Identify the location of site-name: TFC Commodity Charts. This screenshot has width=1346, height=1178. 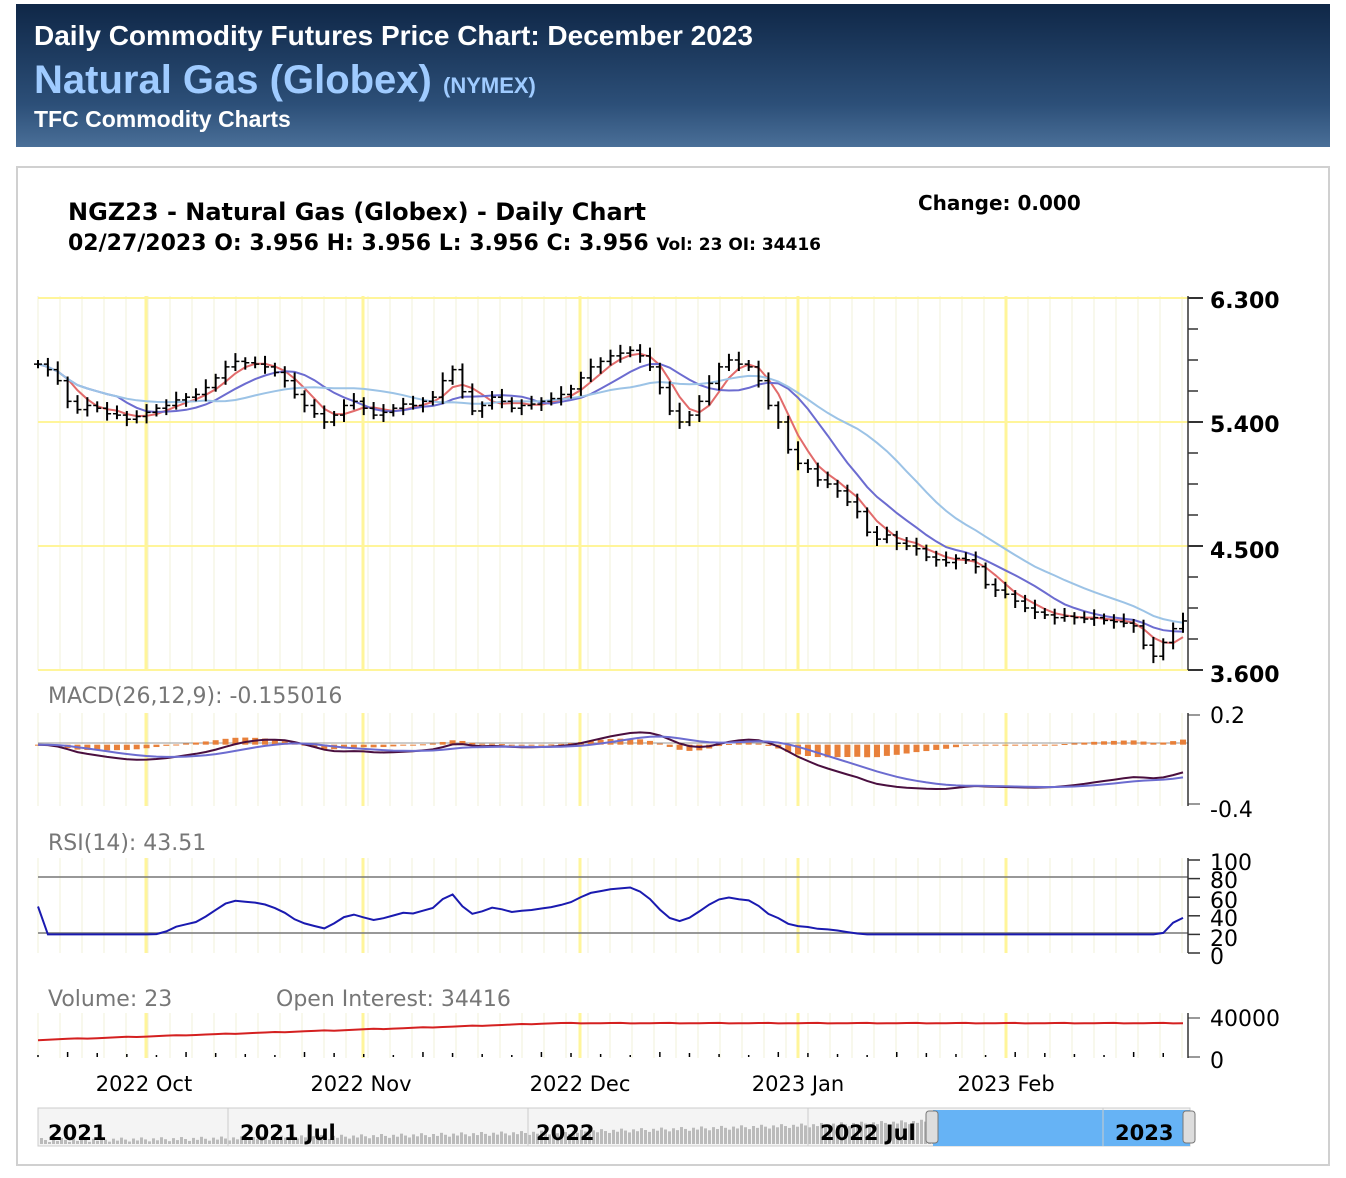
(162, 119).